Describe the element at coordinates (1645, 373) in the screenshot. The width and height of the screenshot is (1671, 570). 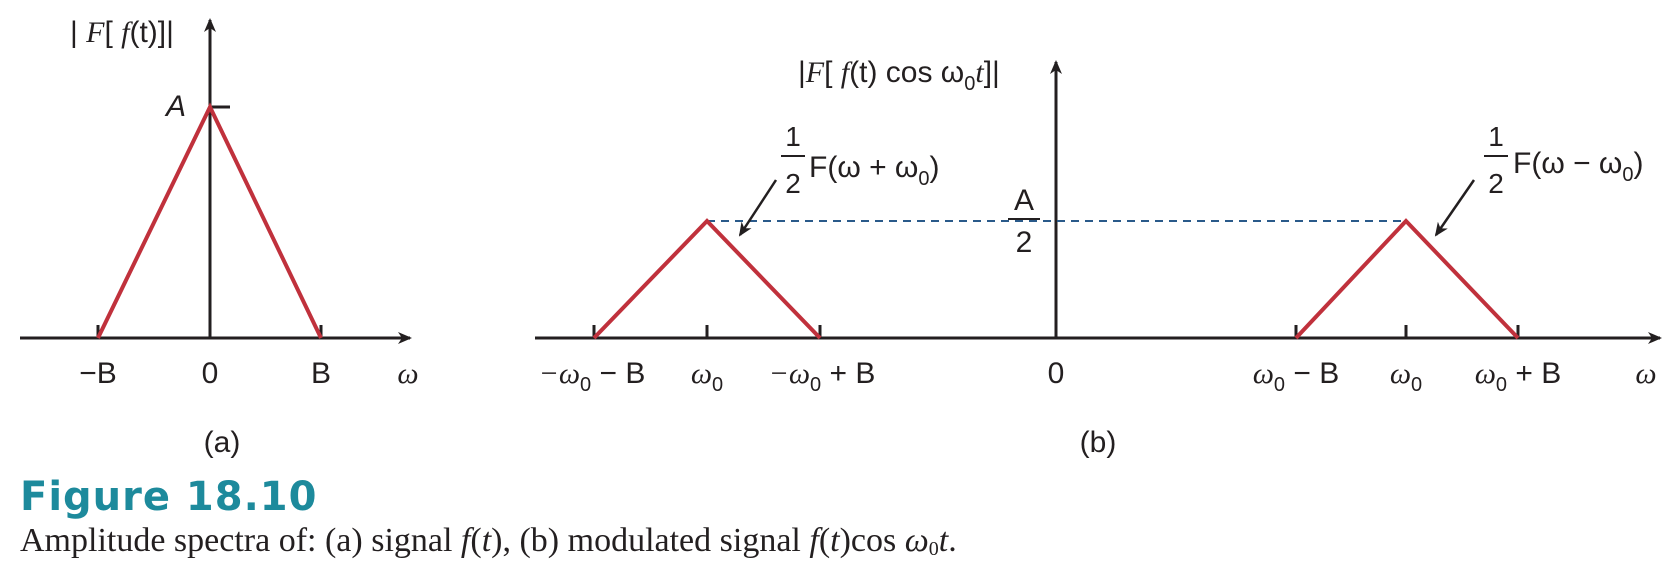
I see `panel-b-x-axis-label: ω` at that location.